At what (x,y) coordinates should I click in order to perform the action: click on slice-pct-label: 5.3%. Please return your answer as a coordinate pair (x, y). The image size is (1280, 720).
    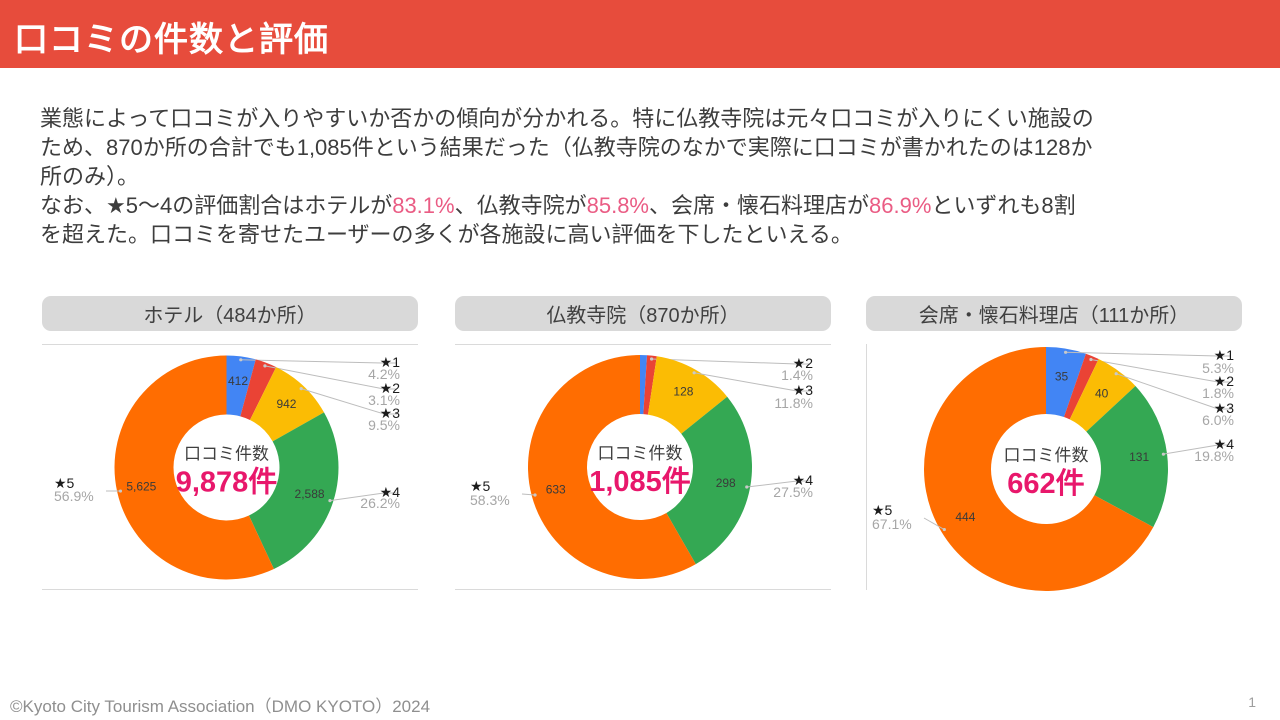
    Looking at the image, I should click on (1218, 368).